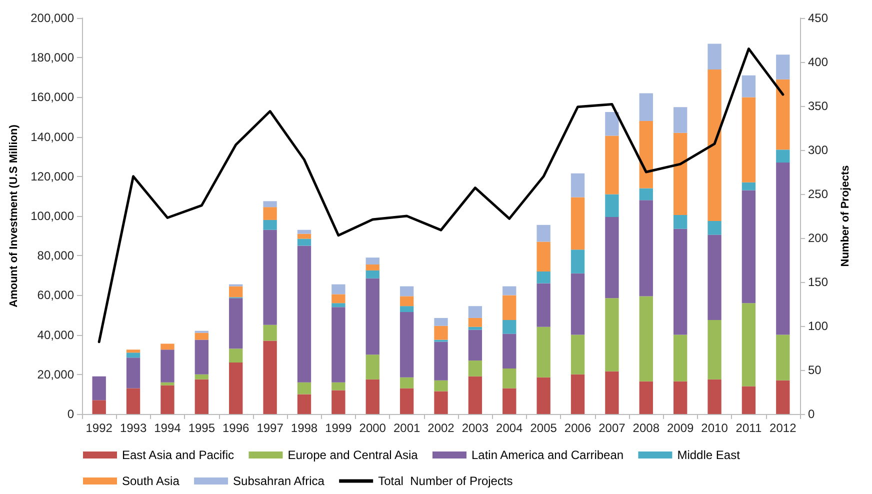 The width and height of the screenshot is (872, 494). What do you see at coordinates (236, 428) in the screenshot?
I see `x-tick-label: 1996` at bounding box center [236, 428].